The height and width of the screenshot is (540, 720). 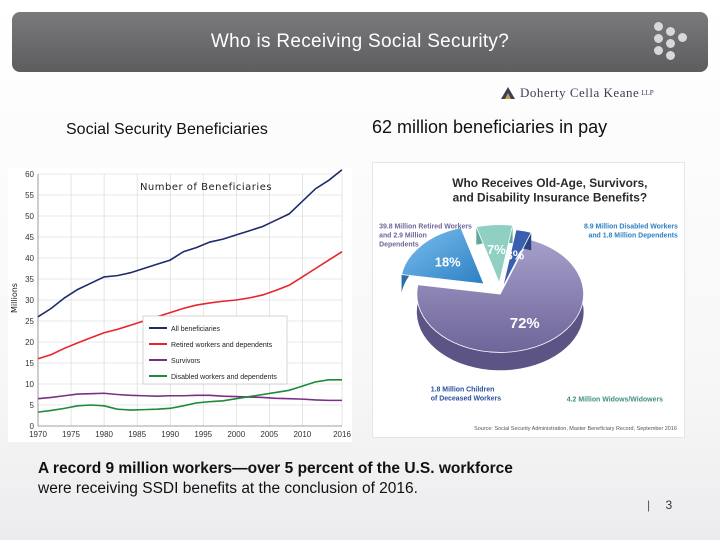 I want to click on y-tick-label: 15, so click(x=29, y=363).